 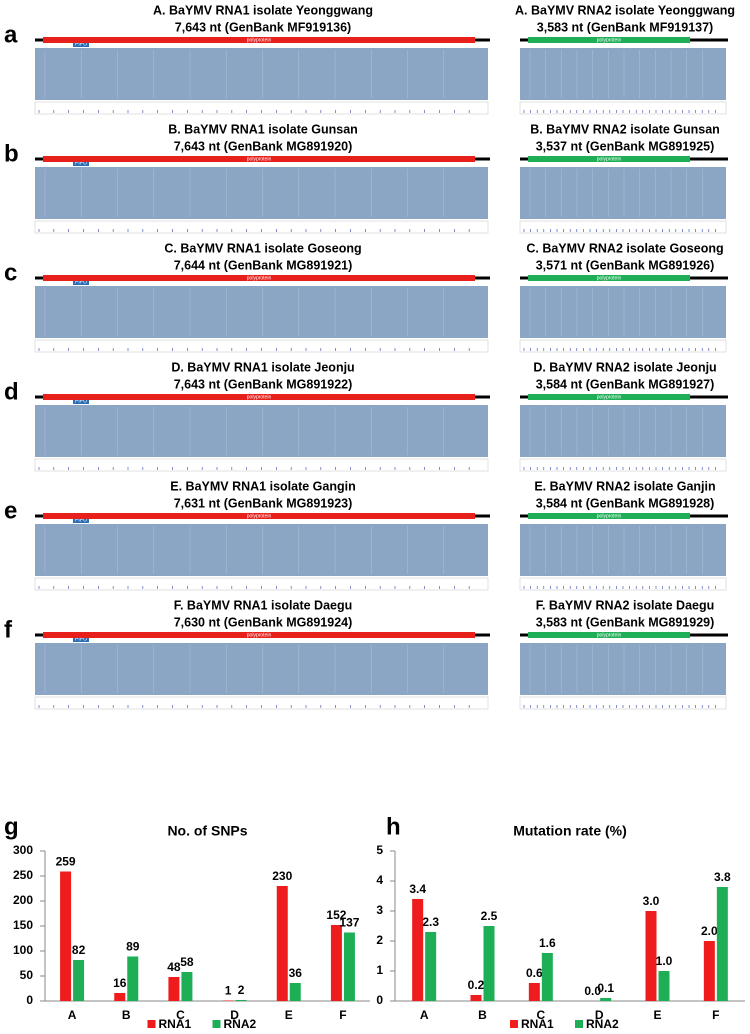 What do you see at coordinates (120, 983) in the screenshot?
I see `value-label: 16` at bounding box center [120, 983].